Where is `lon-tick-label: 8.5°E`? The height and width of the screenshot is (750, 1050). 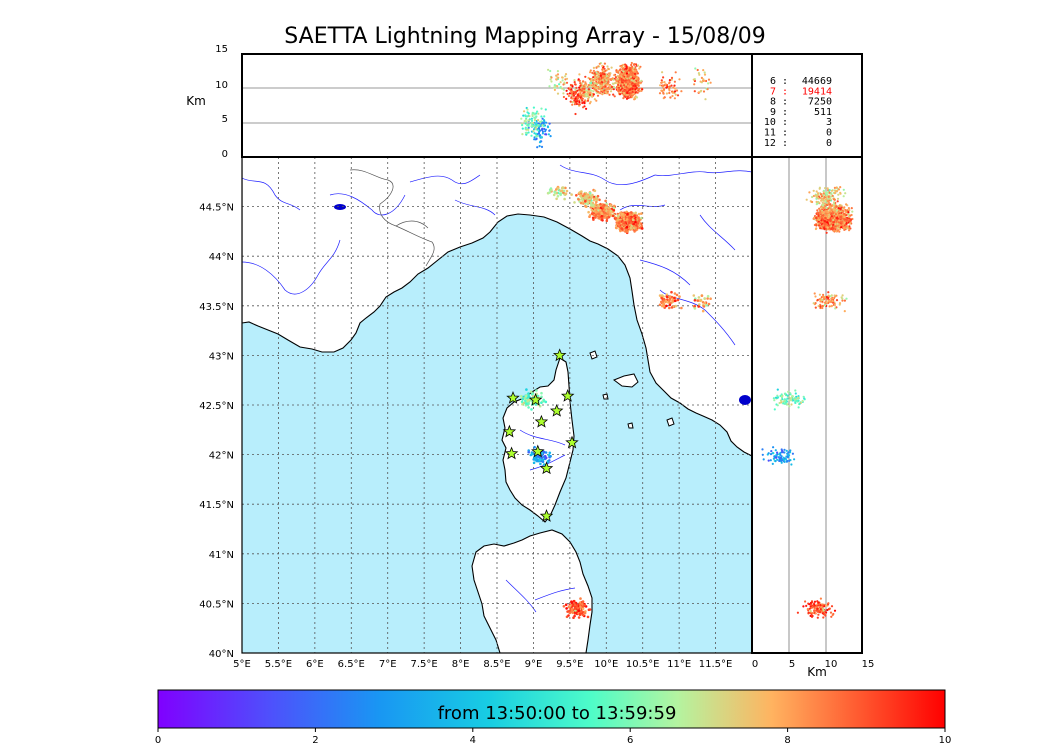
lon-tick-label: 8.5°E is located at coordinates (496, 664).